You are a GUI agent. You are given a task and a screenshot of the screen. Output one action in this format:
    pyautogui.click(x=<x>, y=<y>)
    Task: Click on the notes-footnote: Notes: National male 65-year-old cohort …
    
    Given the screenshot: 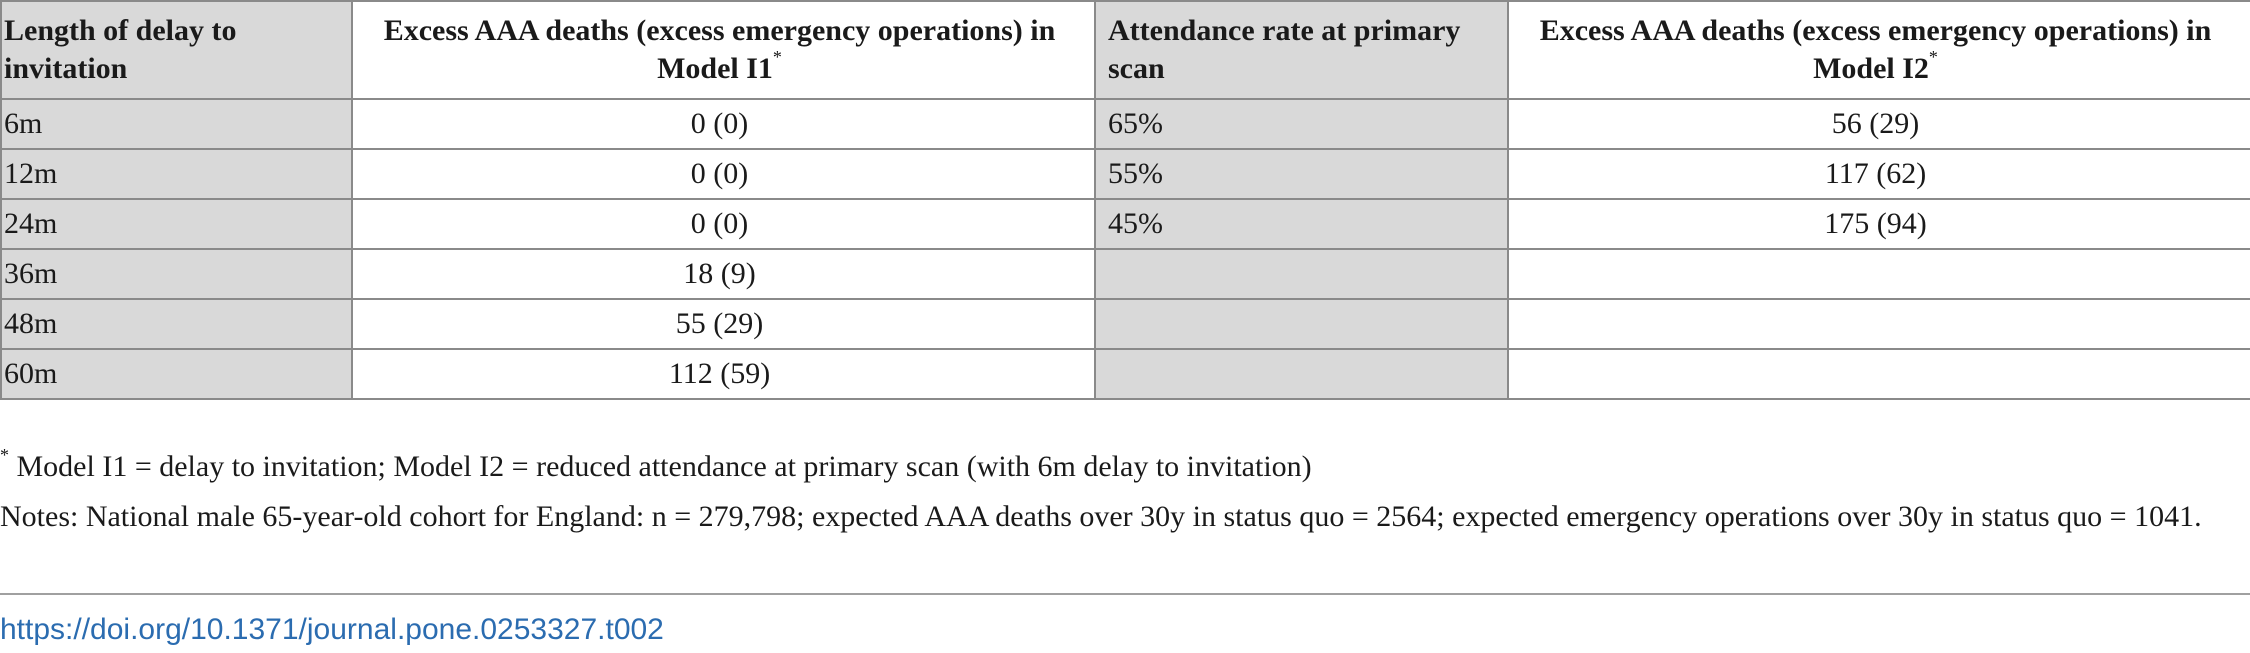 What is the action you would take?
    pyautogui.click(x=1101, y=516)
    